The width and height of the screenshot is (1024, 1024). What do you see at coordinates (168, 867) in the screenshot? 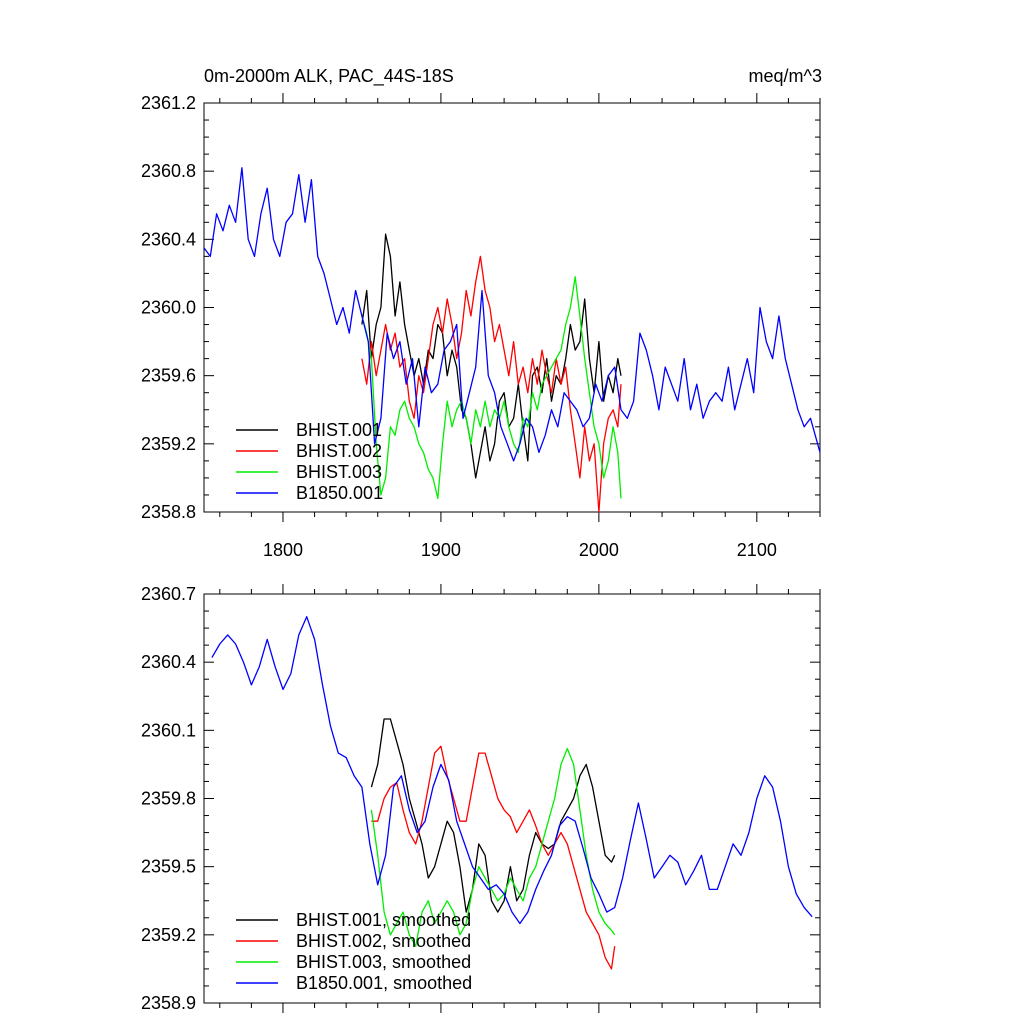
I see `y-tick-label: 2359.5` at bounding box center [168, 867].